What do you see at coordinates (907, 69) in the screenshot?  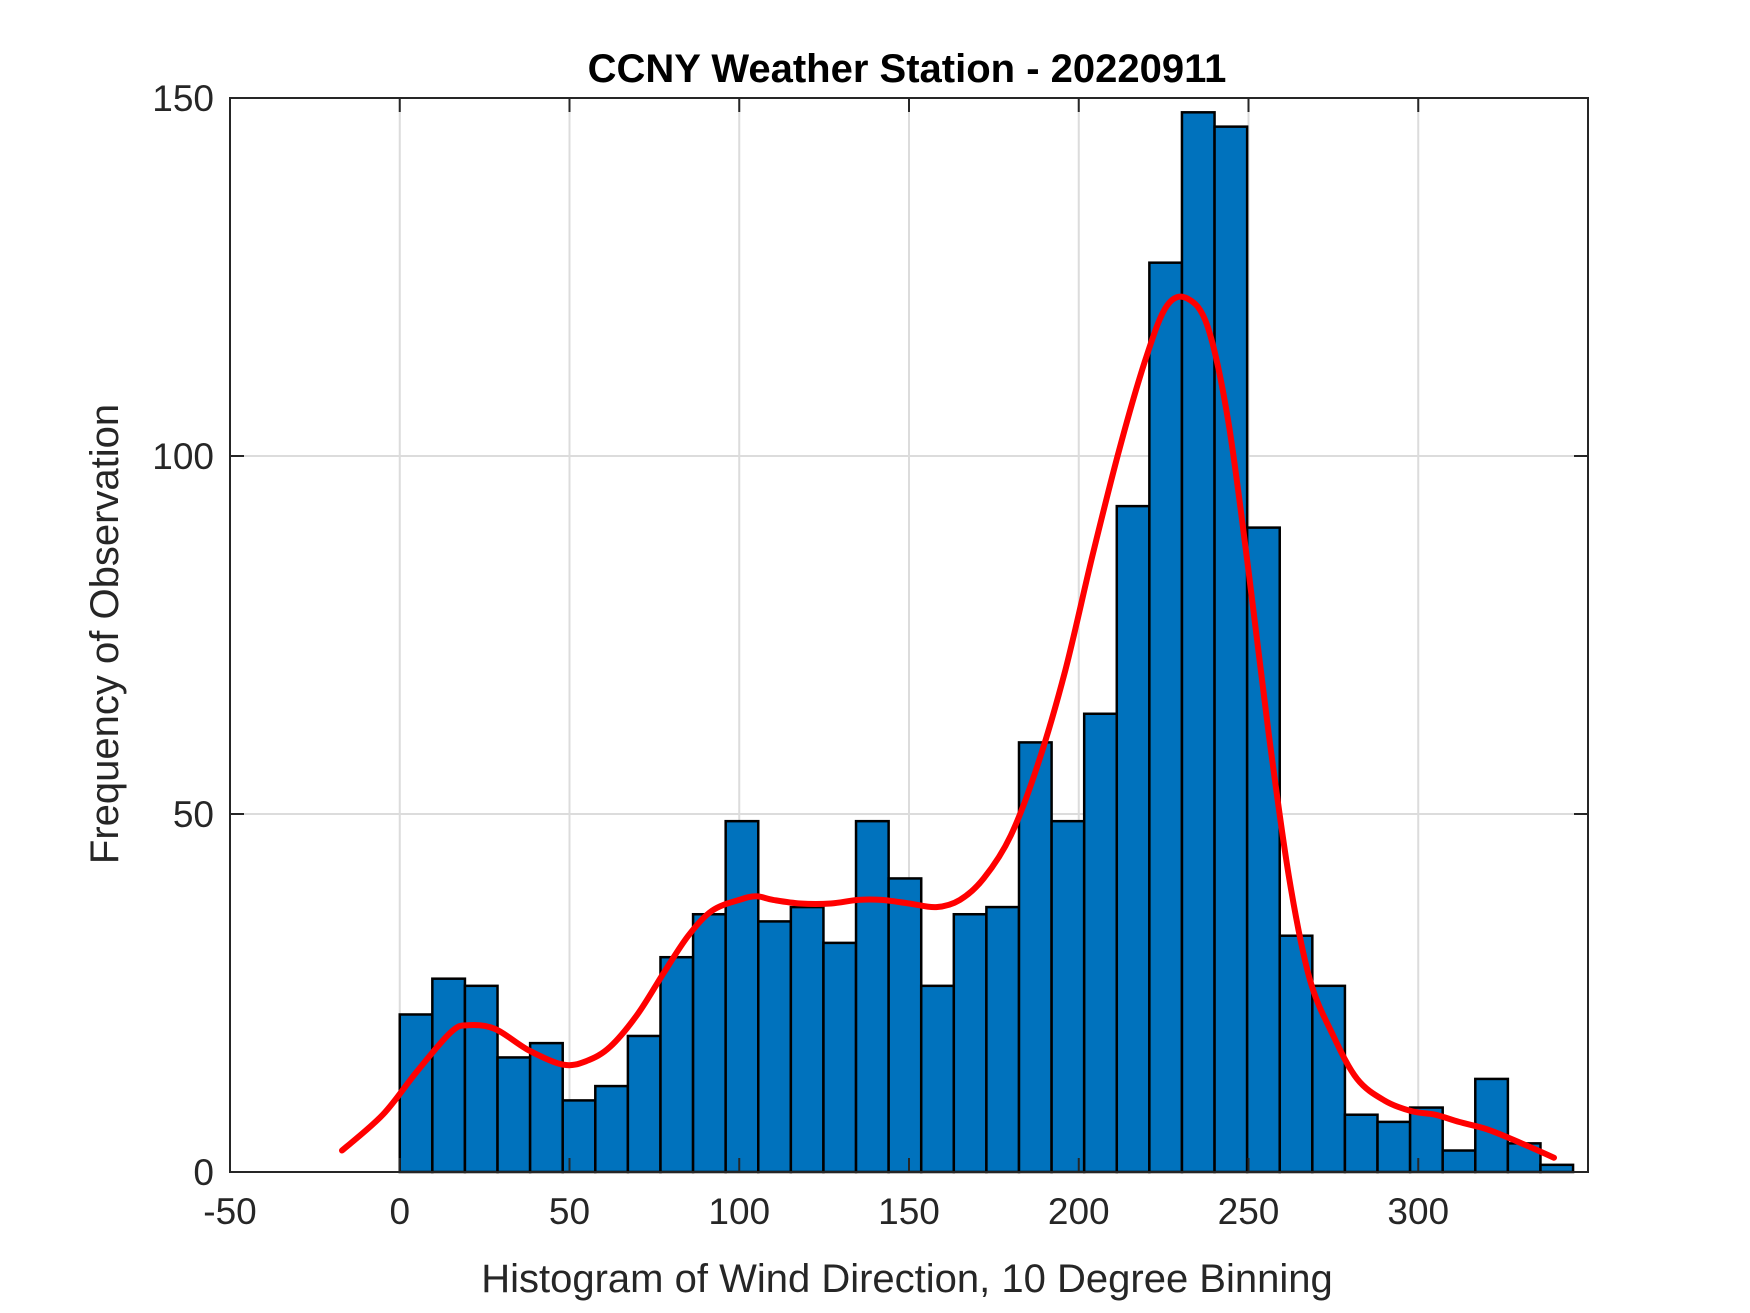 I see `chart-title: CCNY Weather Station - 20220911` at bounding box center [907, 69].